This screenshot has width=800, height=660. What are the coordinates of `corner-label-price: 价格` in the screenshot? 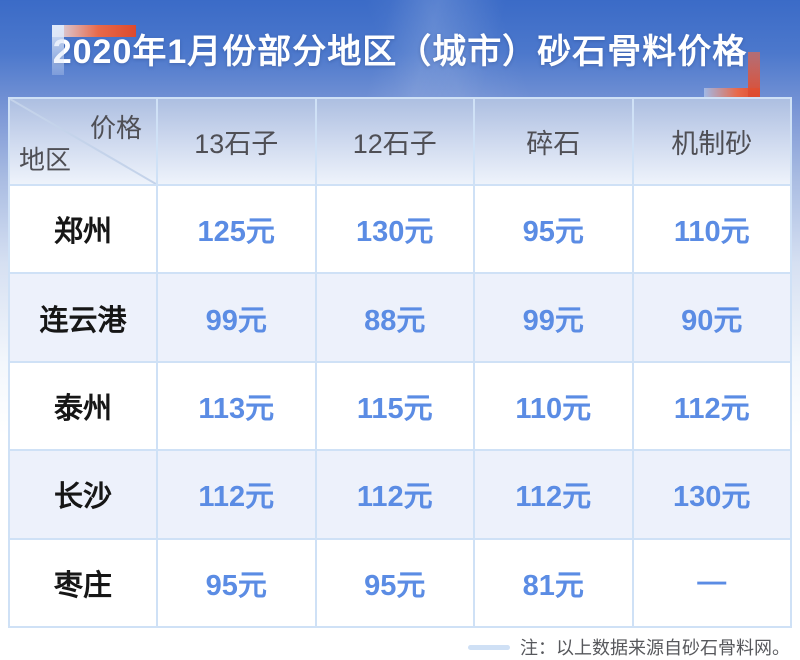 It's located at (115, 128).